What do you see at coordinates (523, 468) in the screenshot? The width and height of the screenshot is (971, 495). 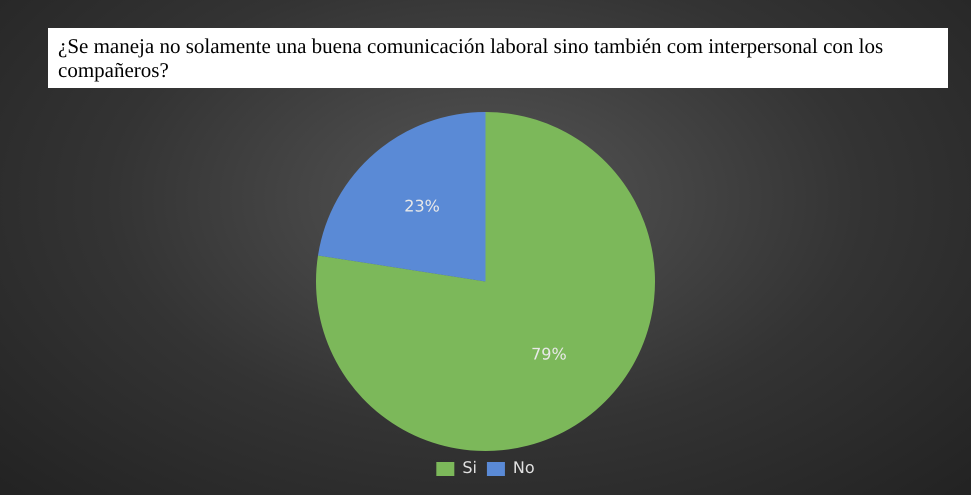 I see `legend-label: No` at bounding box center [523, 468].